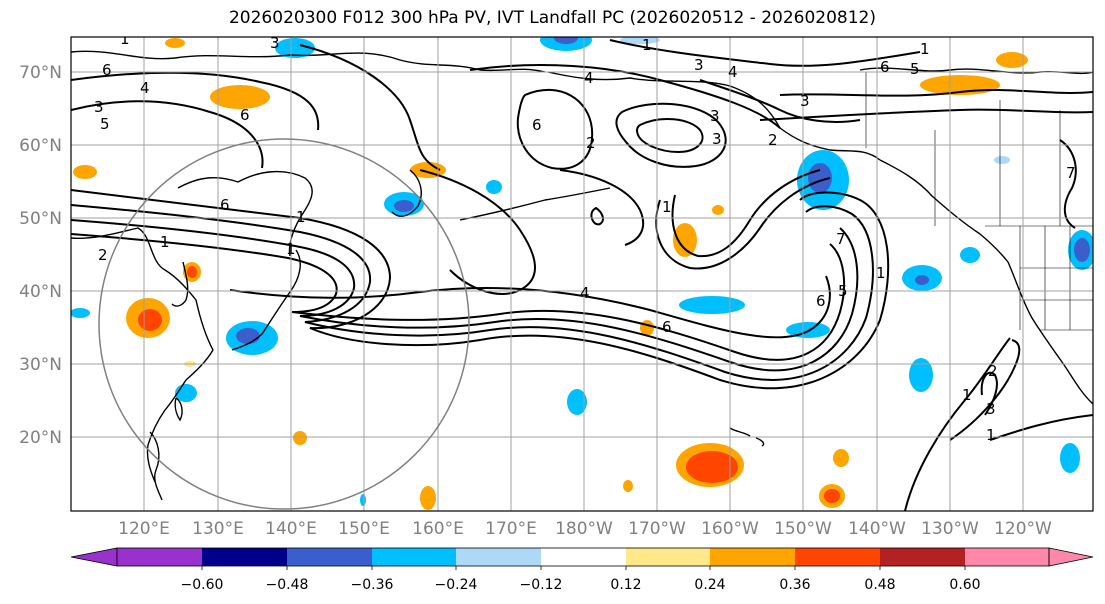 Image resolution: width=1105 pixels, height=604 pixels. I want to click on negative-patch-central-pacific, so click(712, 305).